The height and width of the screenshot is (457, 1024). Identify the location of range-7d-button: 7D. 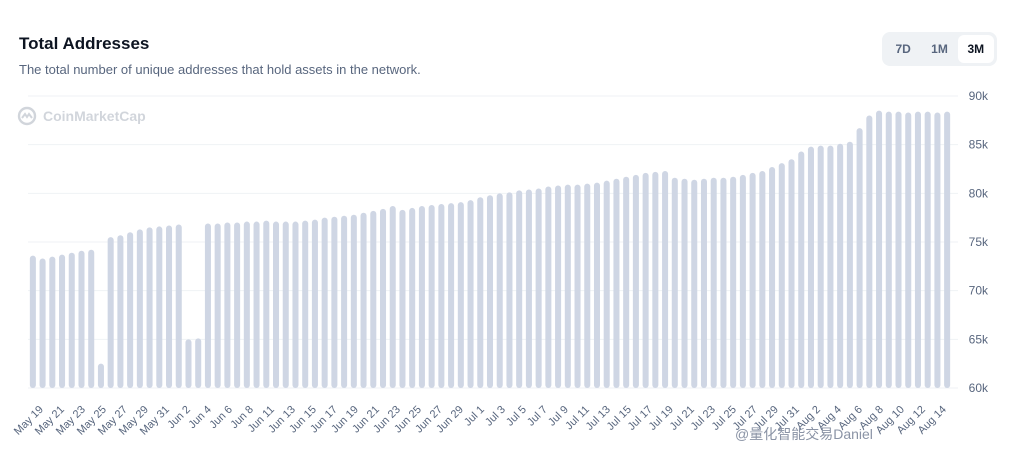
(903, 49).